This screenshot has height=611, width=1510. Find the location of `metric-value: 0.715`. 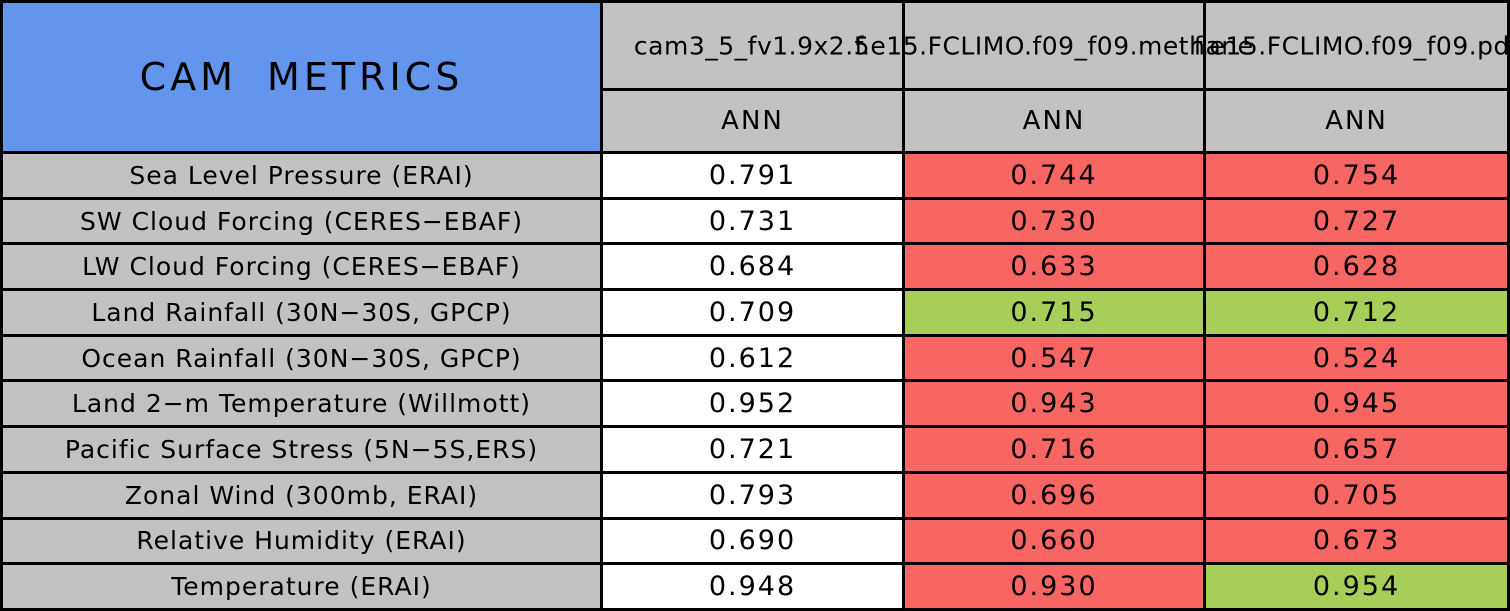

metric-value: 0.715 is located at coordinates (1054, 312).